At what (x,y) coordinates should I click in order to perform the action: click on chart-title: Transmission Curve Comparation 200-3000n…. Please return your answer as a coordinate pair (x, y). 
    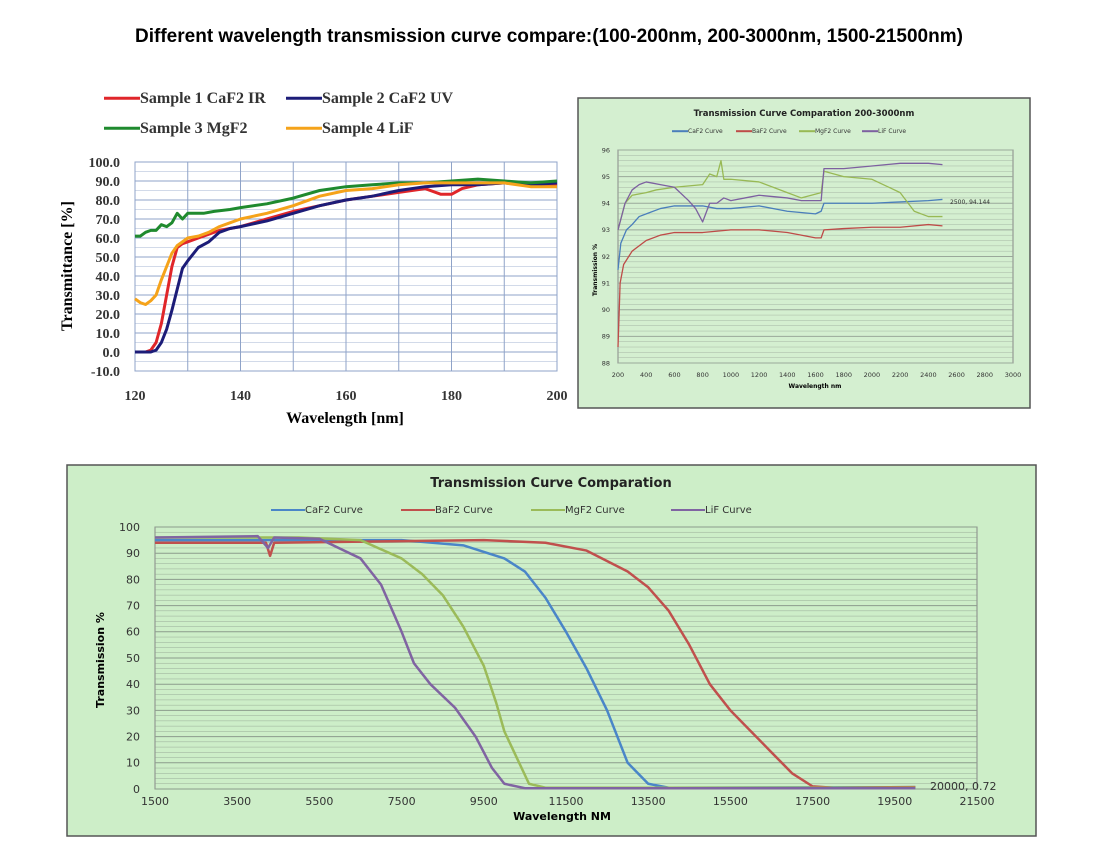
    Looking at the image, I should click on (804, 114).